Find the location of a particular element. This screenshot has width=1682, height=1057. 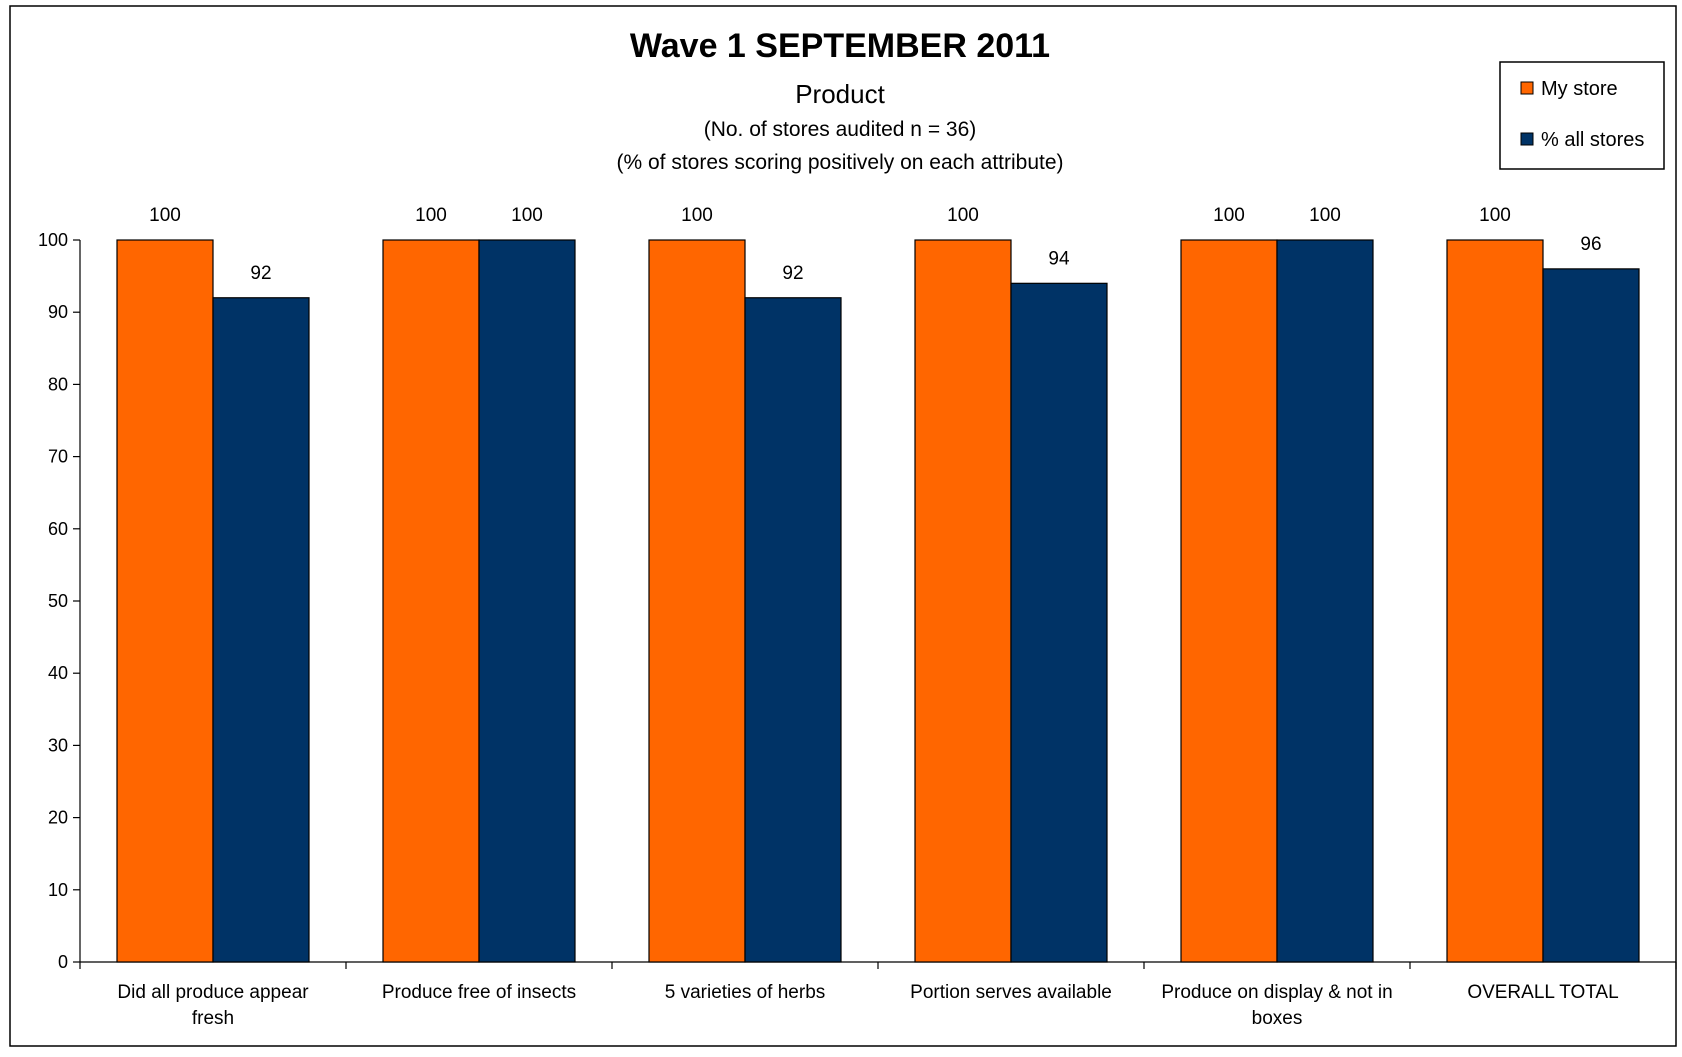

x-category-label: Portion serves available is located at coordinates (1011, 992).